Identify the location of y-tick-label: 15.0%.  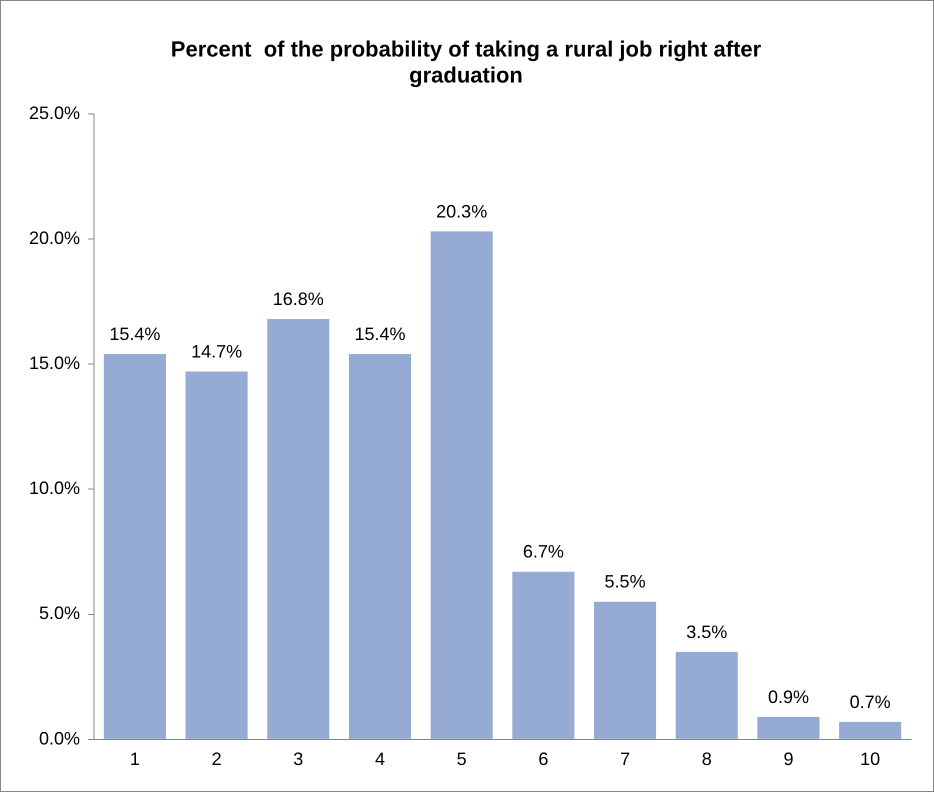
(54, 363).